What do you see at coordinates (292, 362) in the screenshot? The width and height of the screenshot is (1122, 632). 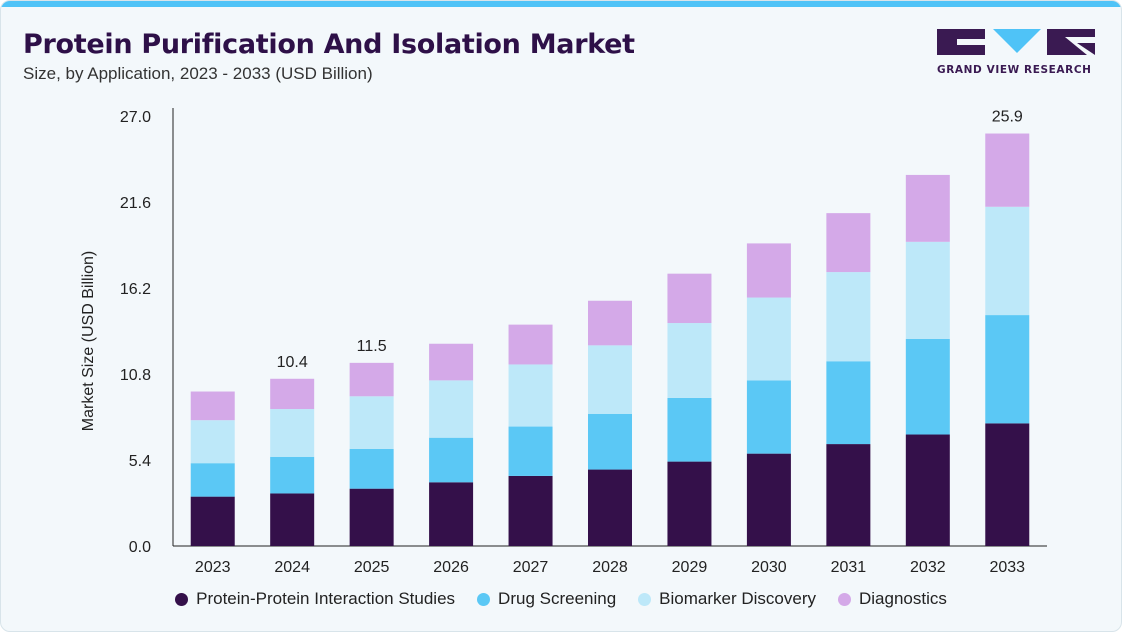 I see `bar-total-label: 10.4` at bounding box center [292, 362].